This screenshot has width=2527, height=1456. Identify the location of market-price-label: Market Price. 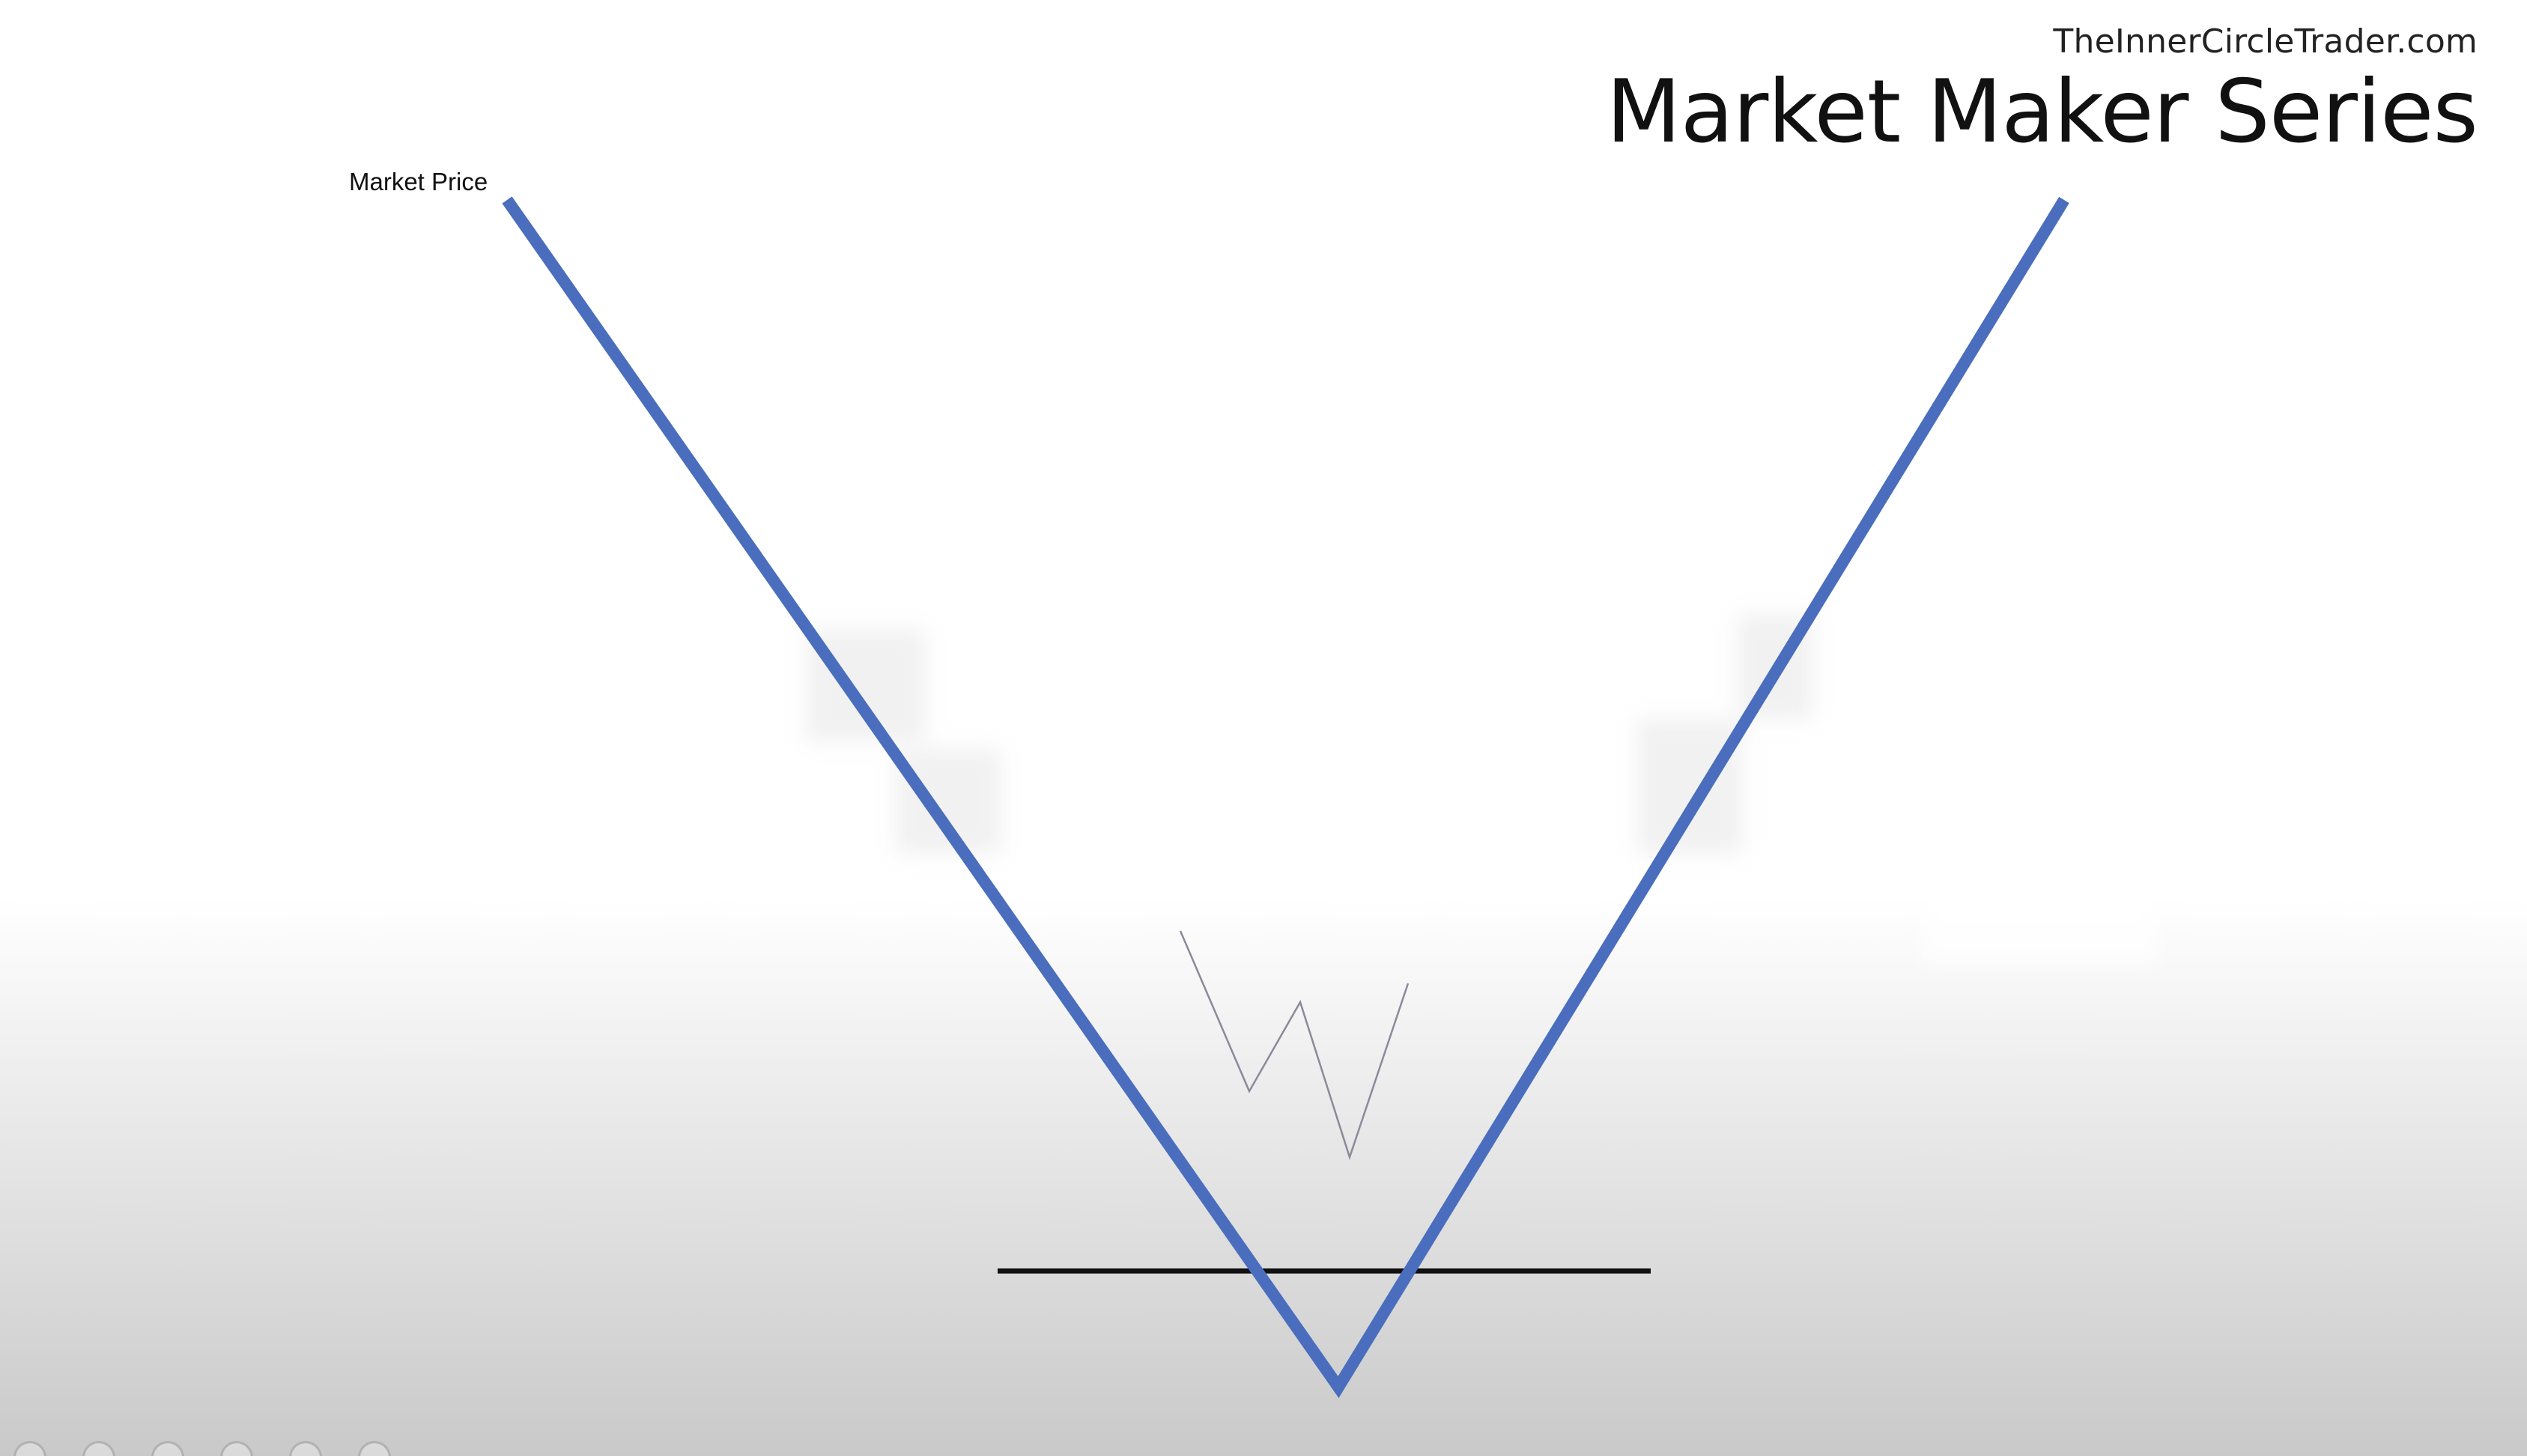
(418, 181).